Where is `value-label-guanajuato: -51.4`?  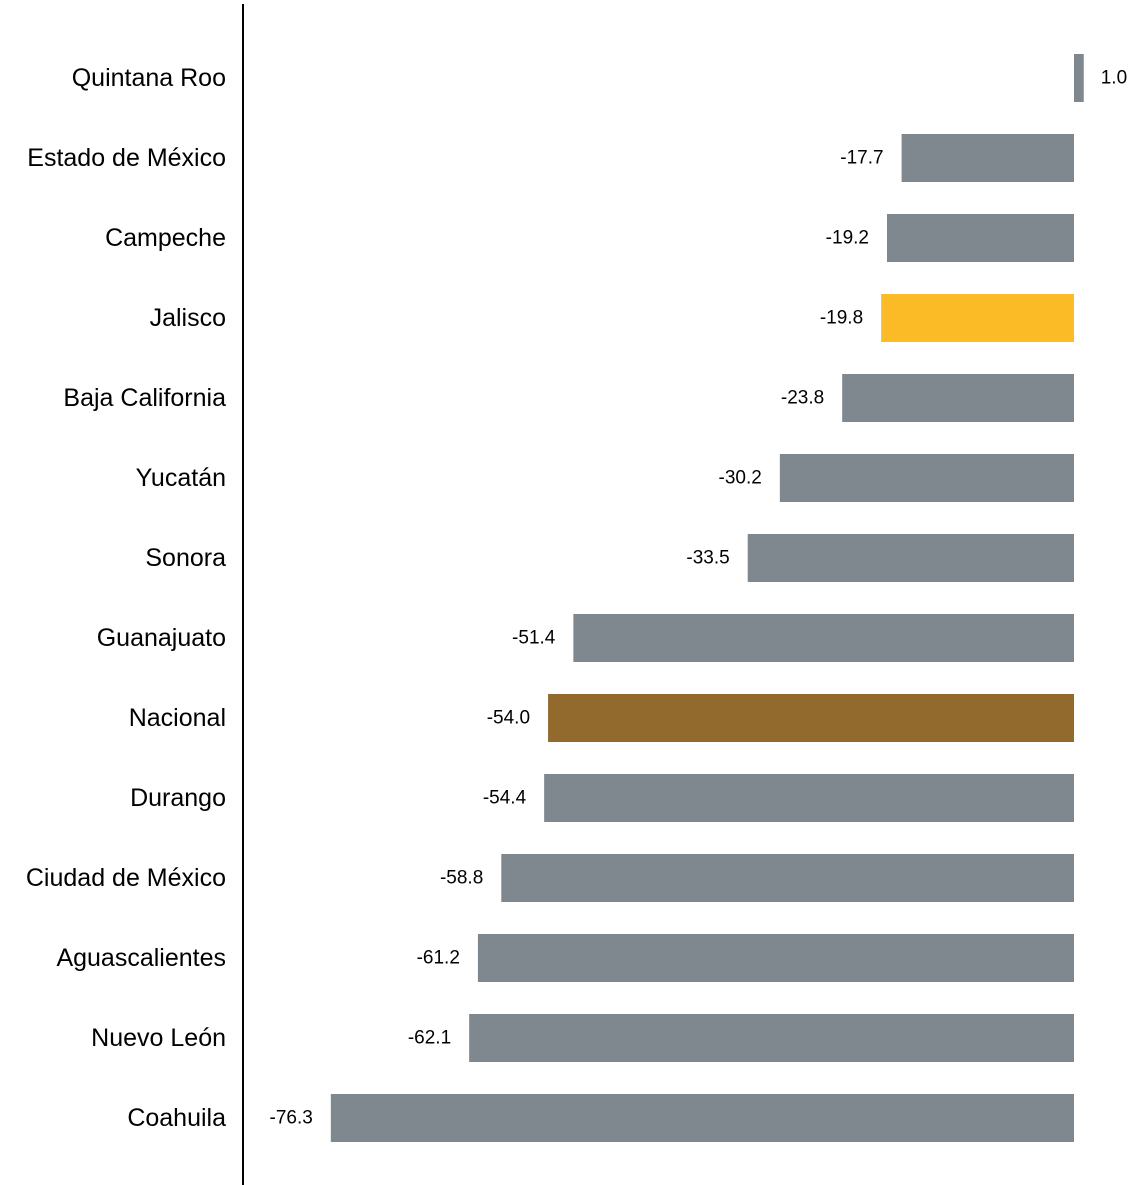 value-label-guanajuato: -51.4 is located at coordinates (534, 638).